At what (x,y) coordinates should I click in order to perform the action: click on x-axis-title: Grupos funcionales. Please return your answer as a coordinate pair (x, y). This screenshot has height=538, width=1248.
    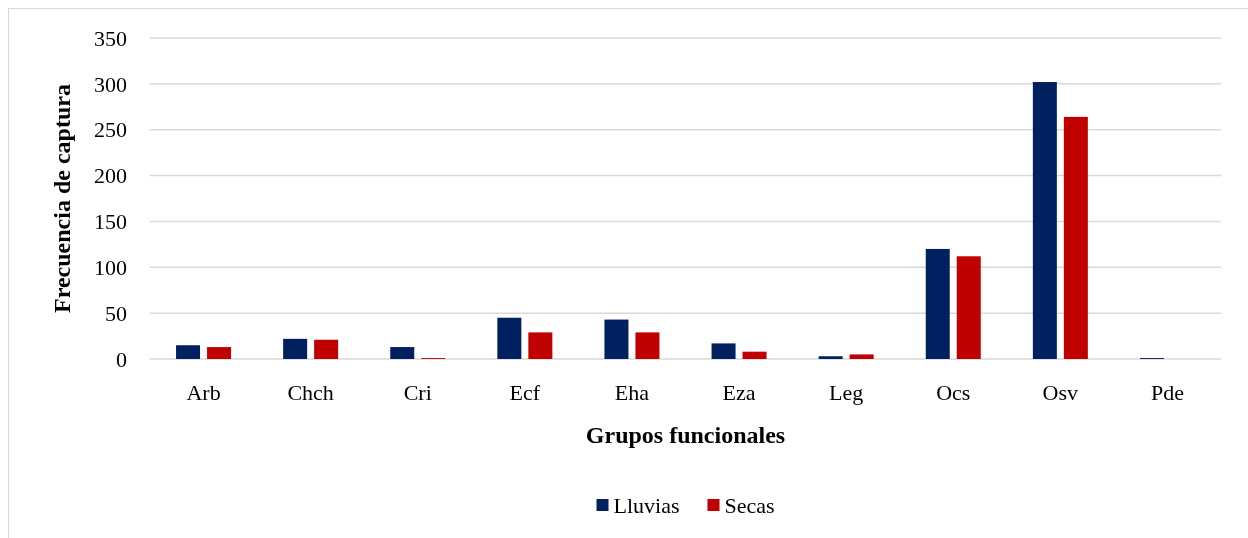
    Looking at the image, I should click on (685, 435).